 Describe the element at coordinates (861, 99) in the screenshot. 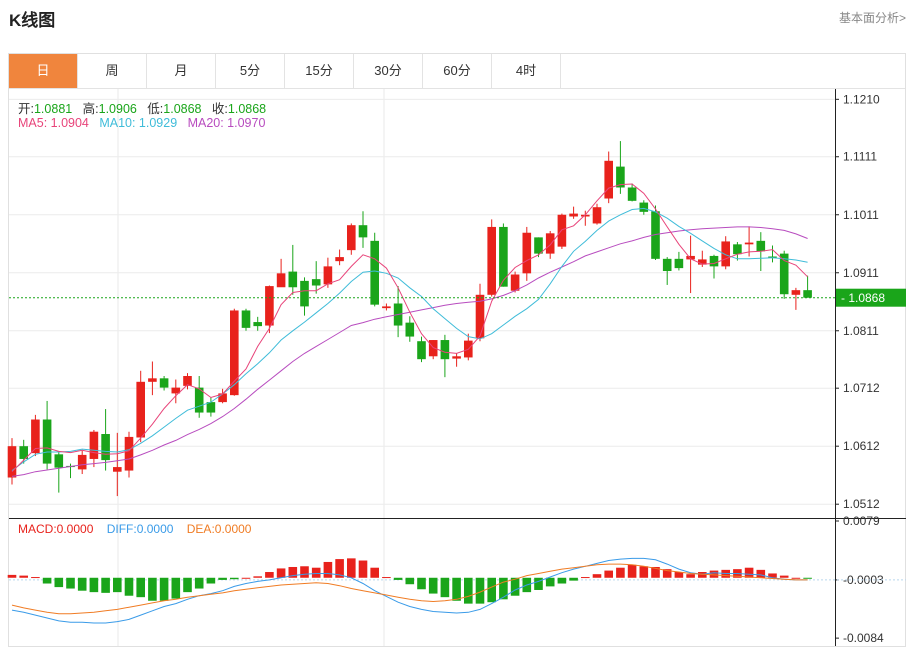

I see `y-tick-label: 1.1210` at that location.